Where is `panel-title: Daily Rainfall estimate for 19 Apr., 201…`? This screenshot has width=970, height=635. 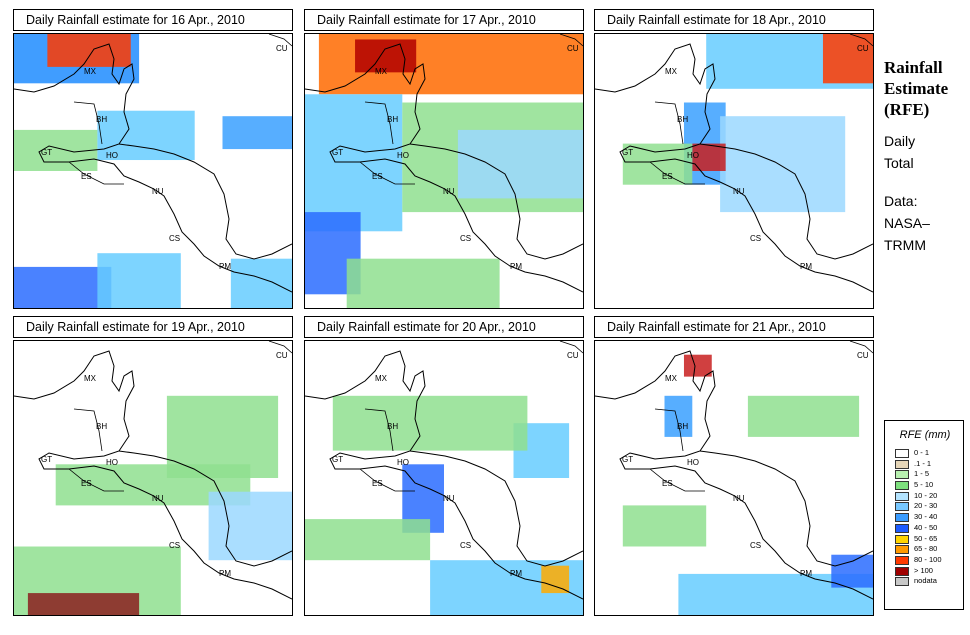
panel-title: Daily Rainfall estimate for 19 Apr., 201… is located at coordinates (153, 327).